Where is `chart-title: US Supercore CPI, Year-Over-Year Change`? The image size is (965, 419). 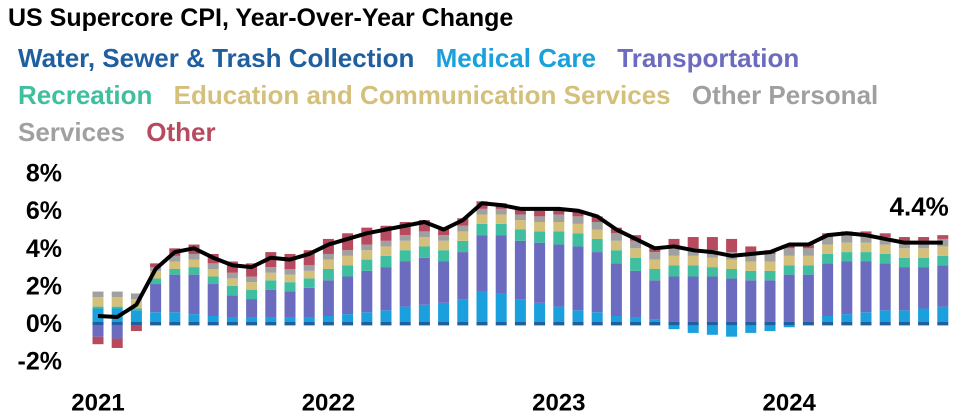 chart-title: US Supercore CPI, Year-Over-Year Change is located at coordinates (261, 18).